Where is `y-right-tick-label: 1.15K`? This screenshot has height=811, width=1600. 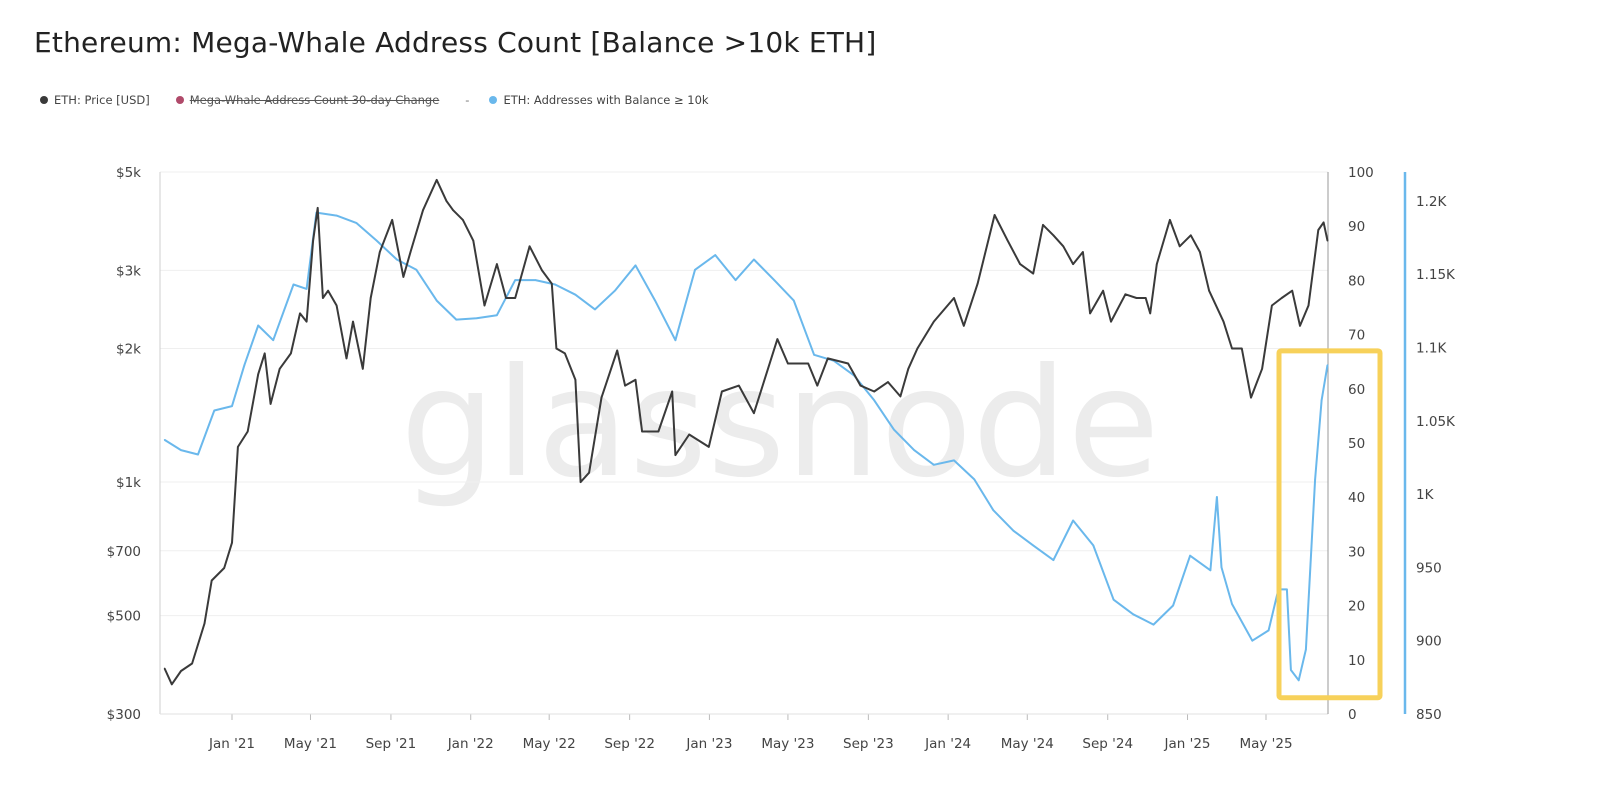 y-right-tick-label: 1.15K is located at coordinates (1436, 275).